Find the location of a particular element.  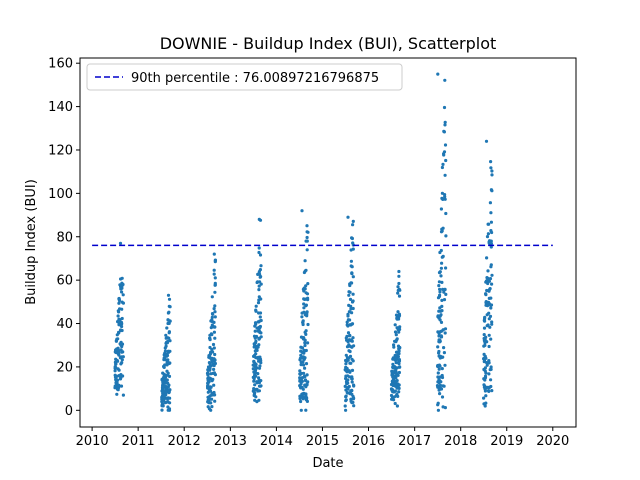

y-tick-label: 0 is located at coordinates (69, 411).